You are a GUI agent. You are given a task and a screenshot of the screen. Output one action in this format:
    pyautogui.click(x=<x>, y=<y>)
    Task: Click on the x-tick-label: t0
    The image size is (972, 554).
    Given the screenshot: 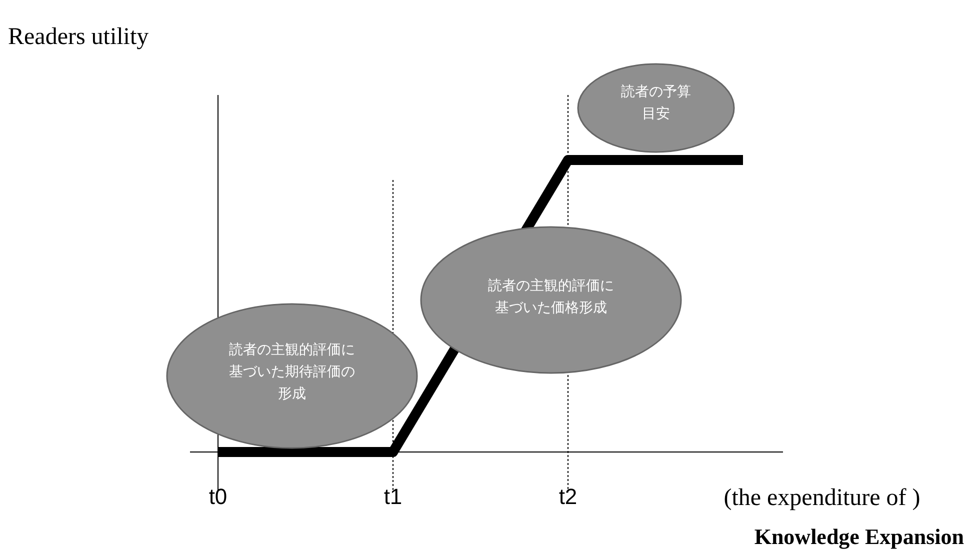 What is the action you would take?
    pyautogui.click(x=218, y=496)
    